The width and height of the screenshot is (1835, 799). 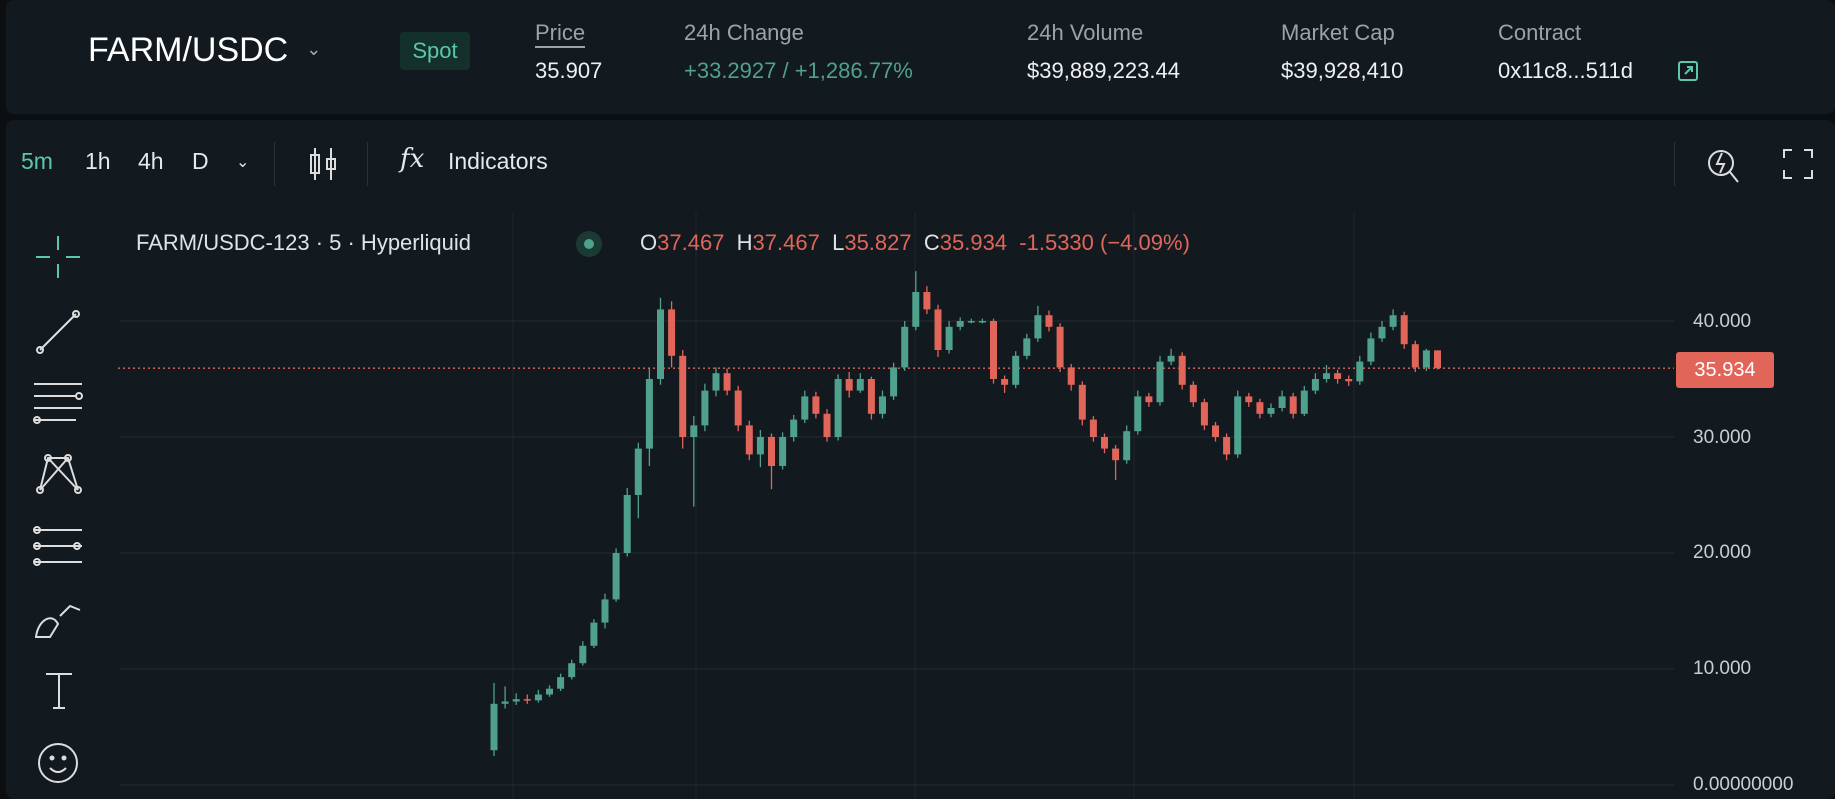 I want to click on market-cap-value: $39,928,410, so click(x=1342, y=70).